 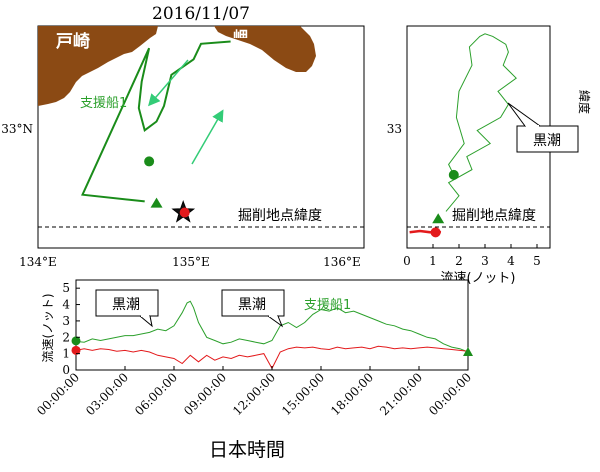 What do you see at coordinates (265, 49) in the screenshot?
I see `land-right` at bounding box center [265, 49].